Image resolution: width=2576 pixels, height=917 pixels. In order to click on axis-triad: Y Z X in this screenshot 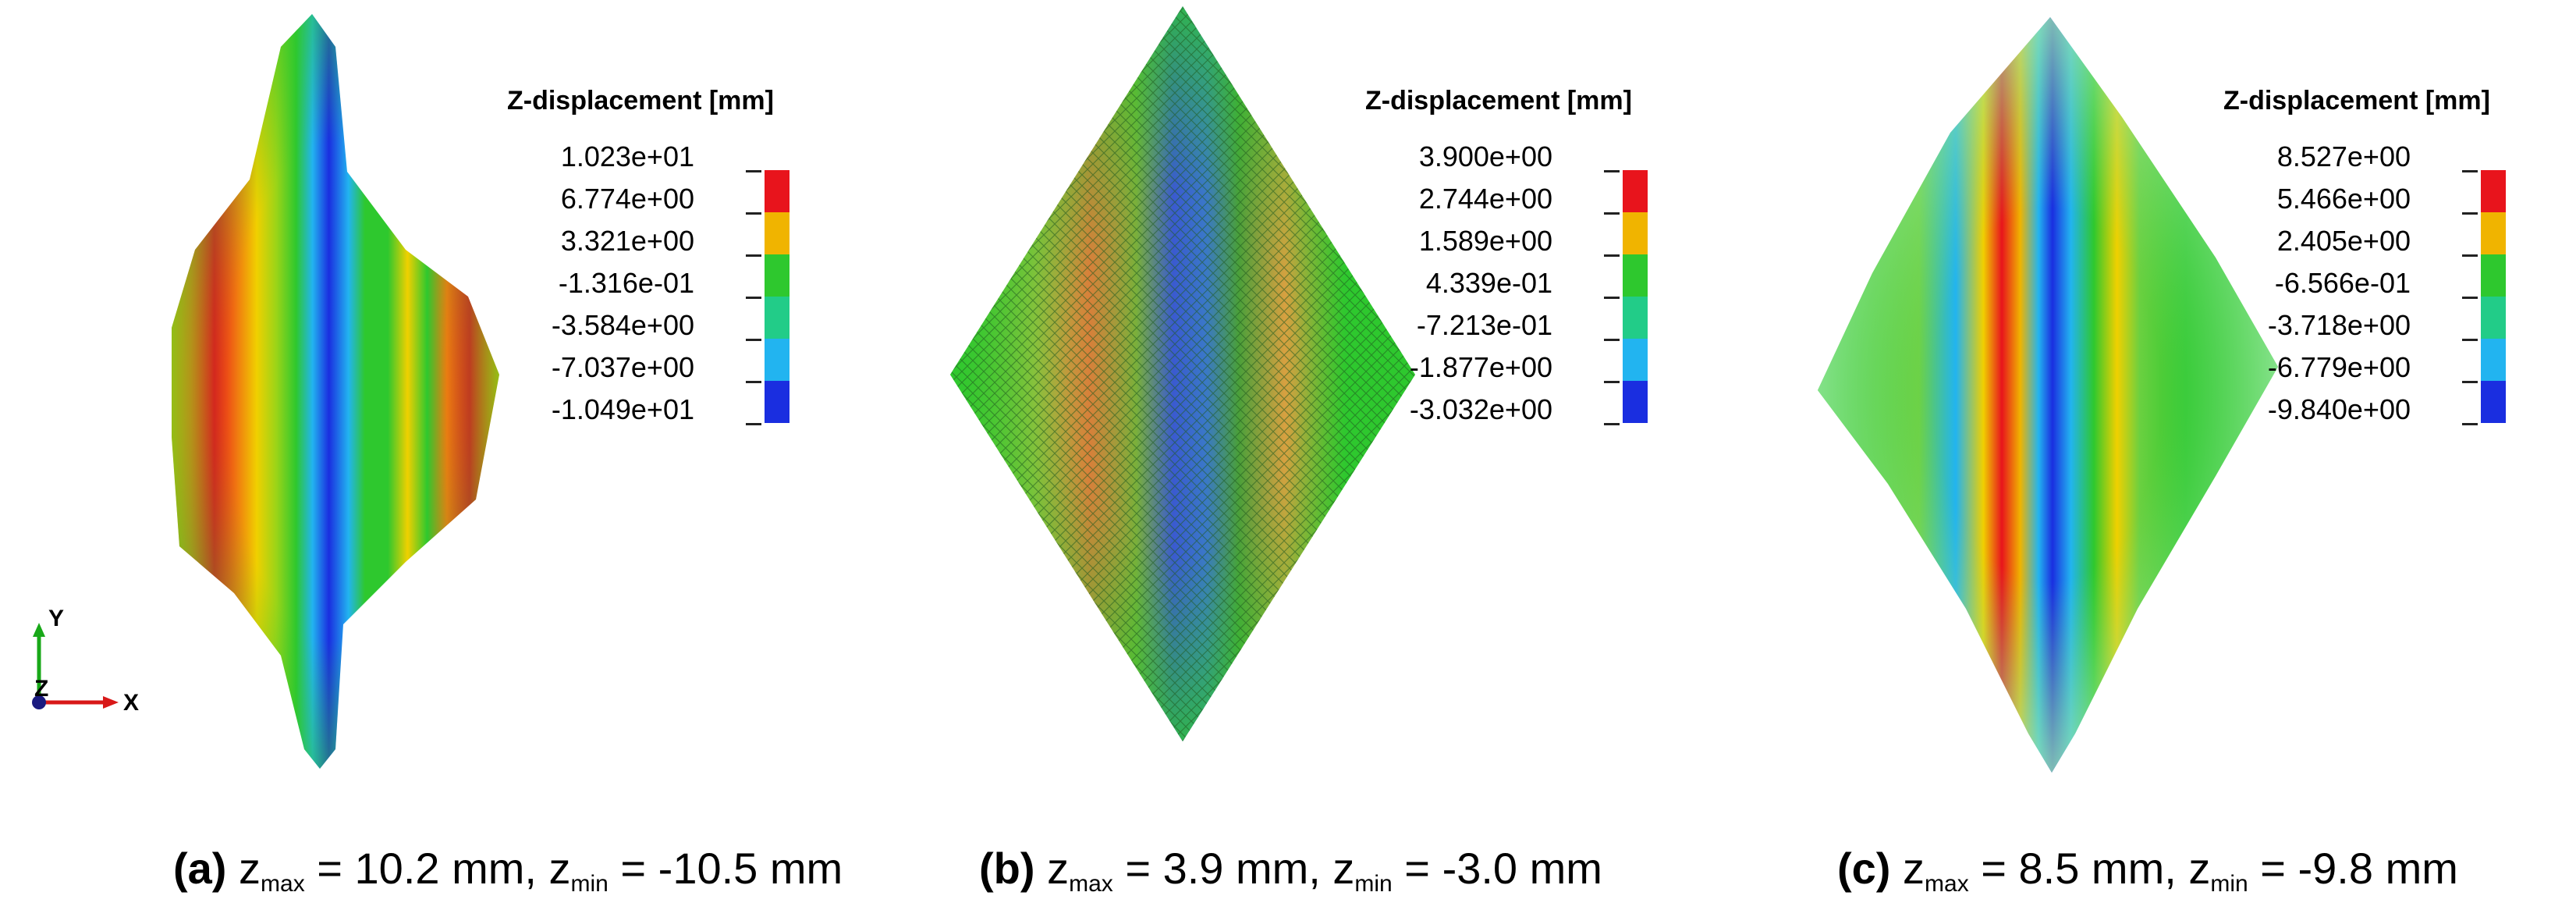, I will do `click(85, 662)`.